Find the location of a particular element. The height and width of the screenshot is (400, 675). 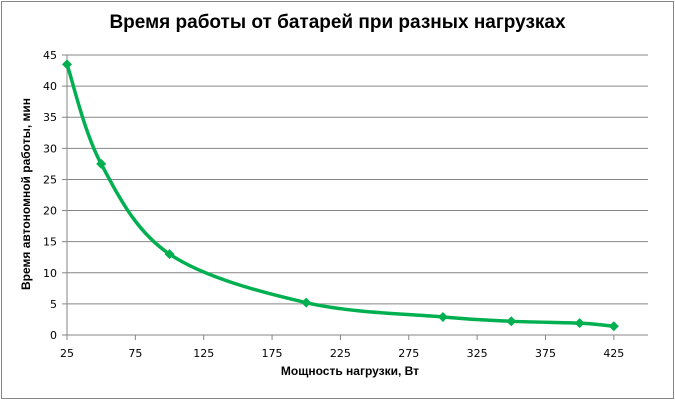

y-tick-label: 30 is located at coordinates (50, 148).